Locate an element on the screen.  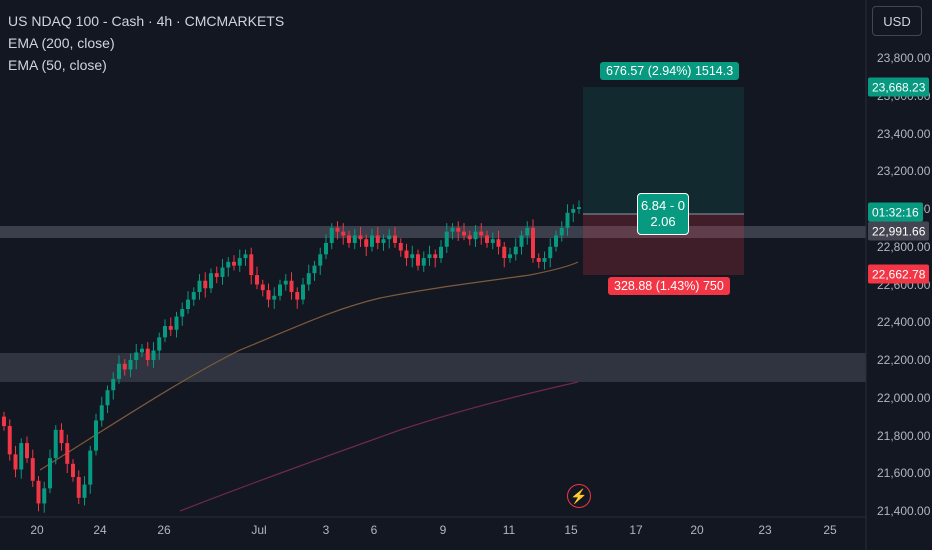
date-tick-label: 17 is located at coordinates (636, 530).